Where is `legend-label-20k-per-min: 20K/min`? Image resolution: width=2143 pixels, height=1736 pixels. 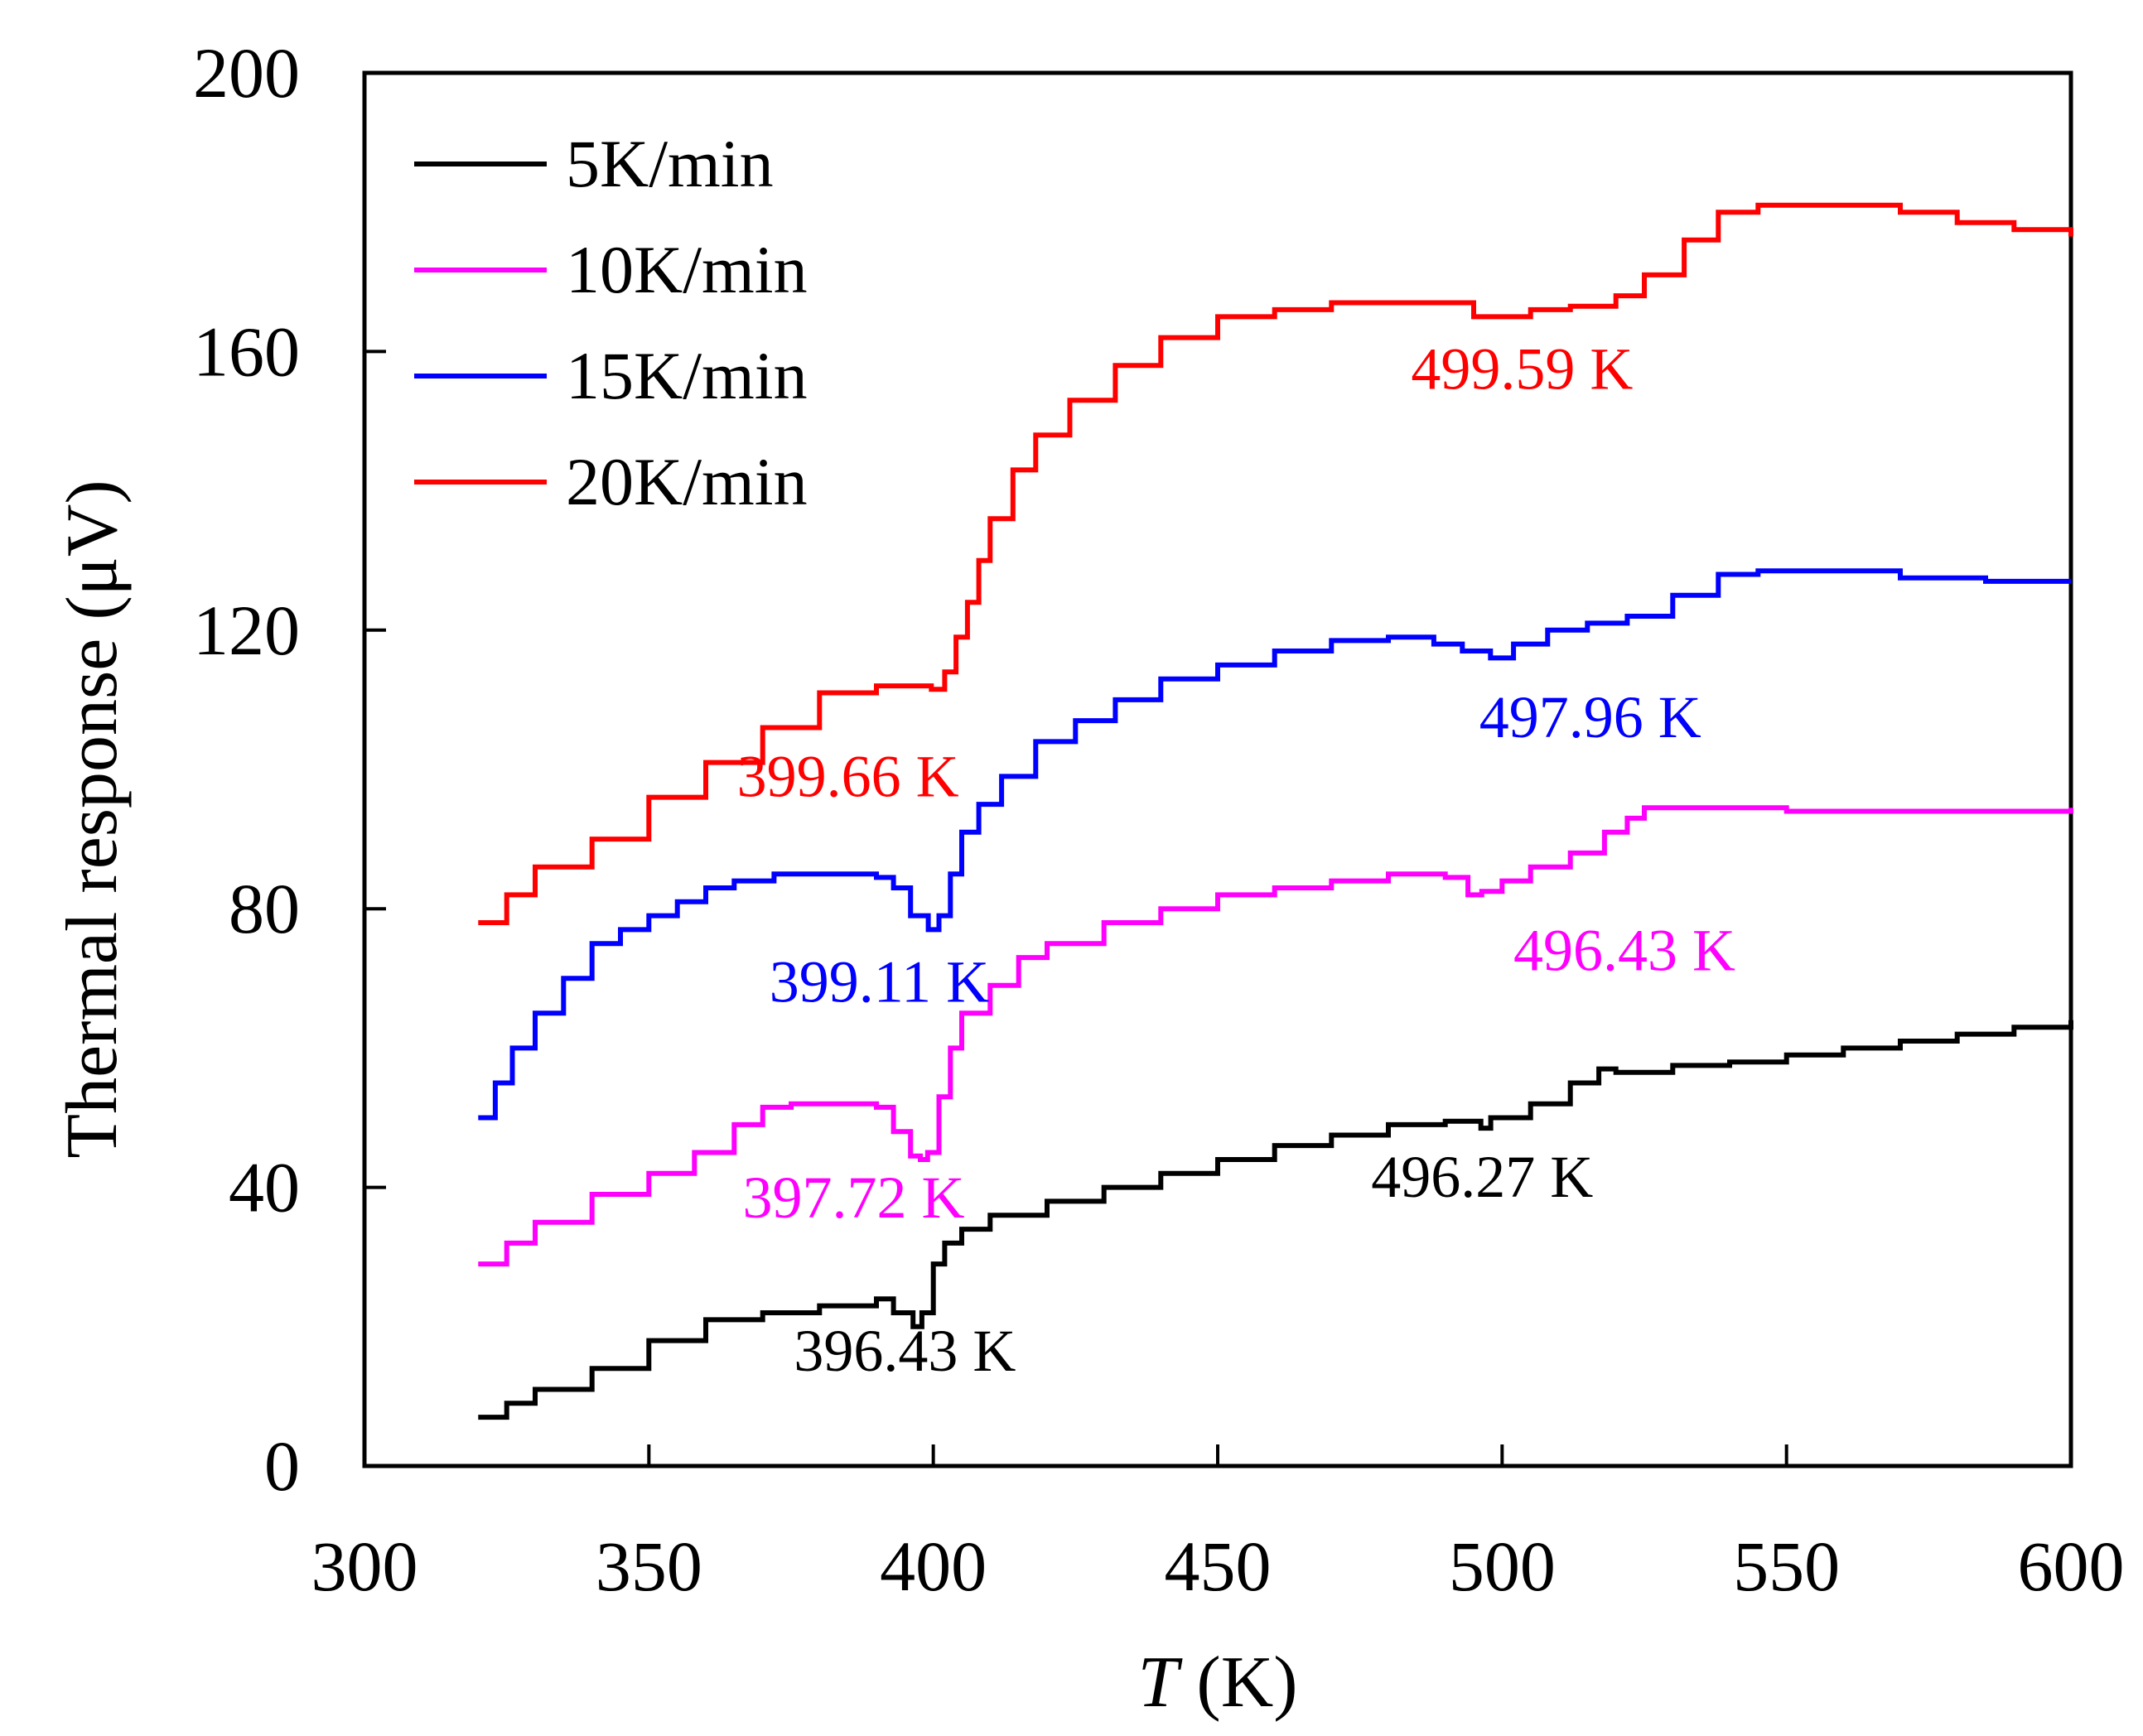
legend-label-20k-per-min: 20K/min is located at coordinates (687, 482).